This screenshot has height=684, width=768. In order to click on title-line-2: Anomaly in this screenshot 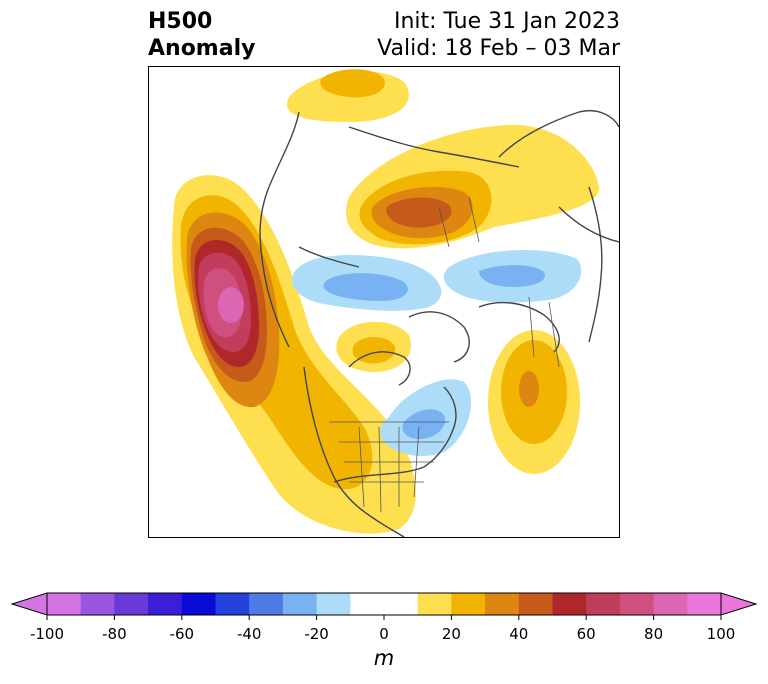, I will do `click(202, 48)`.